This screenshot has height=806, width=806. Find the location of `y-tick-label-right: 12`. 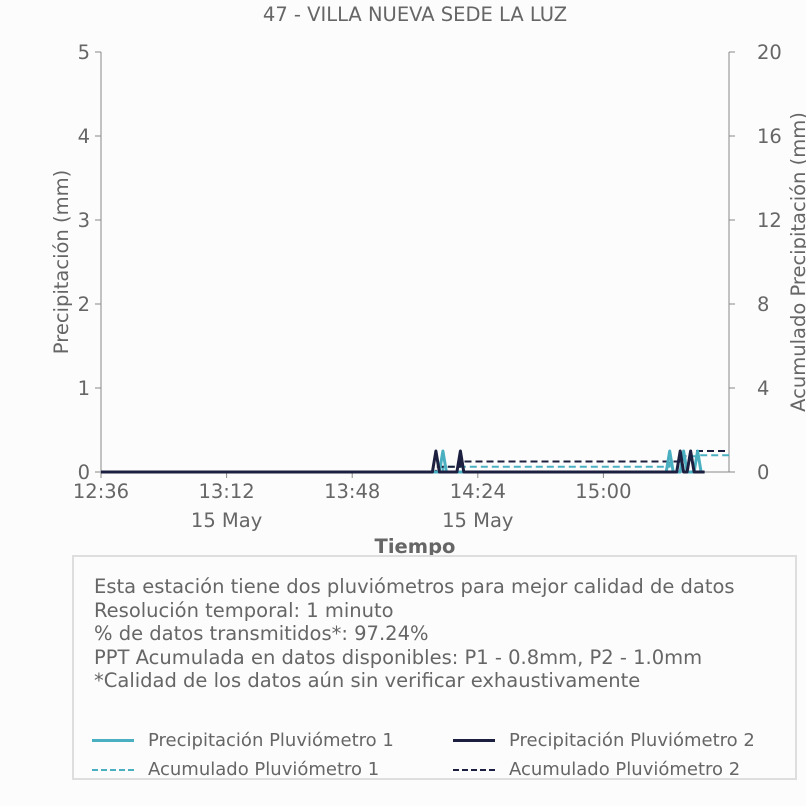

y-tick-label-right: 12 is located at coordinates (769, 220).